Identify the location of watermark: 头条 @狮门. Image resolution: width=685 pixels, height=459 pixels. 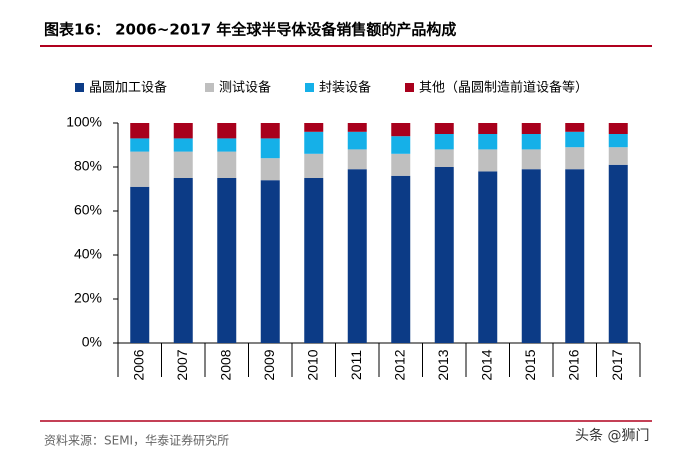
(612, 435).